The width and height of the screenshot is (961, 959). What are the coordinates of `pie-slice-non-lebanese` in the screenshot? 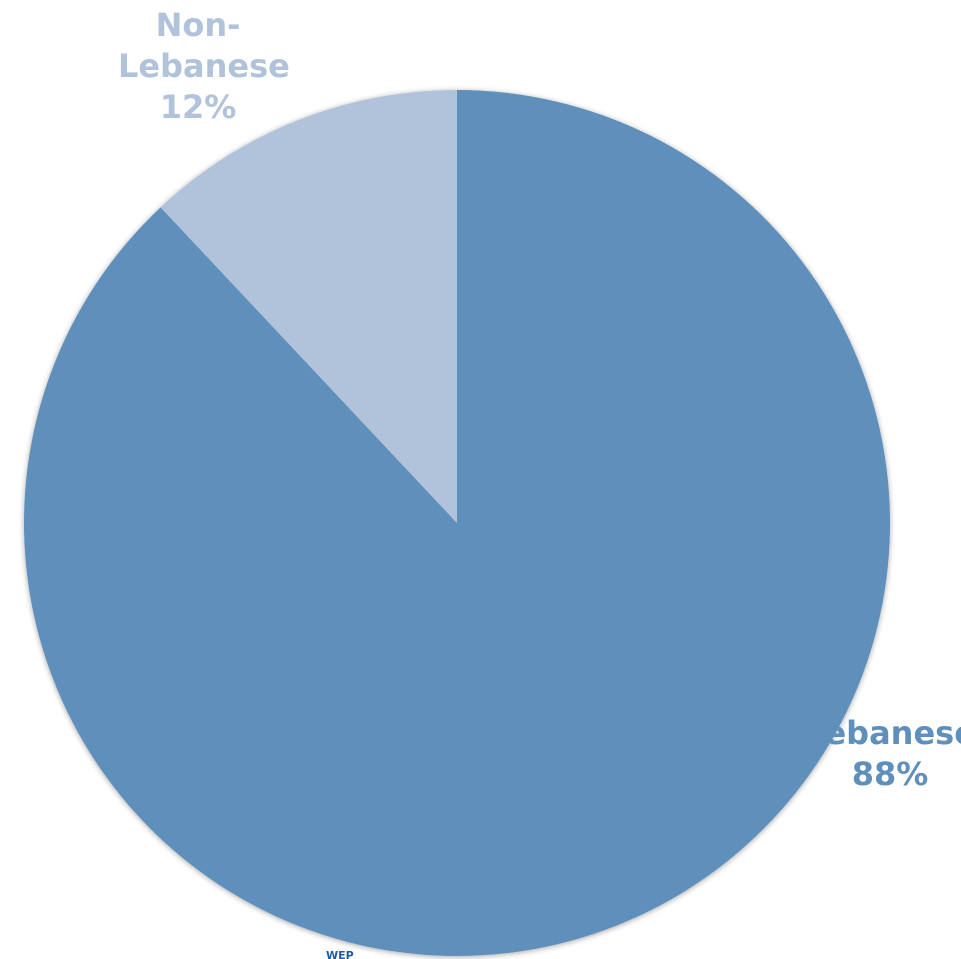 It's located at (308, 306).